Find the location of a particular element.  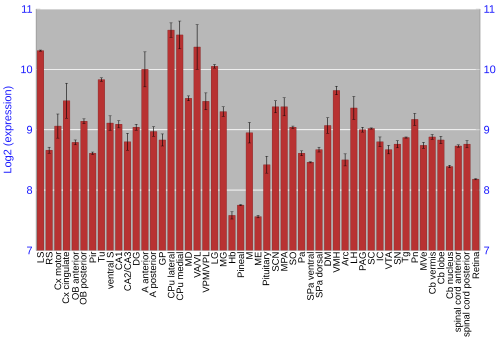

y-tick-label: 9 is located at coordinates (29, 130).